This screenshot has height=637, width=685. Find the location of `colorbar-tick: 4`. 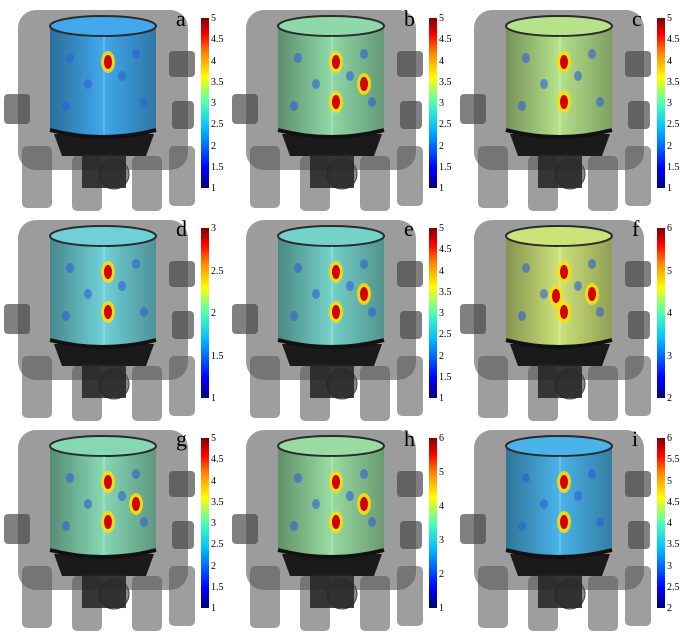

colorbar-tick: 4 is located at coordinates (441, 506).